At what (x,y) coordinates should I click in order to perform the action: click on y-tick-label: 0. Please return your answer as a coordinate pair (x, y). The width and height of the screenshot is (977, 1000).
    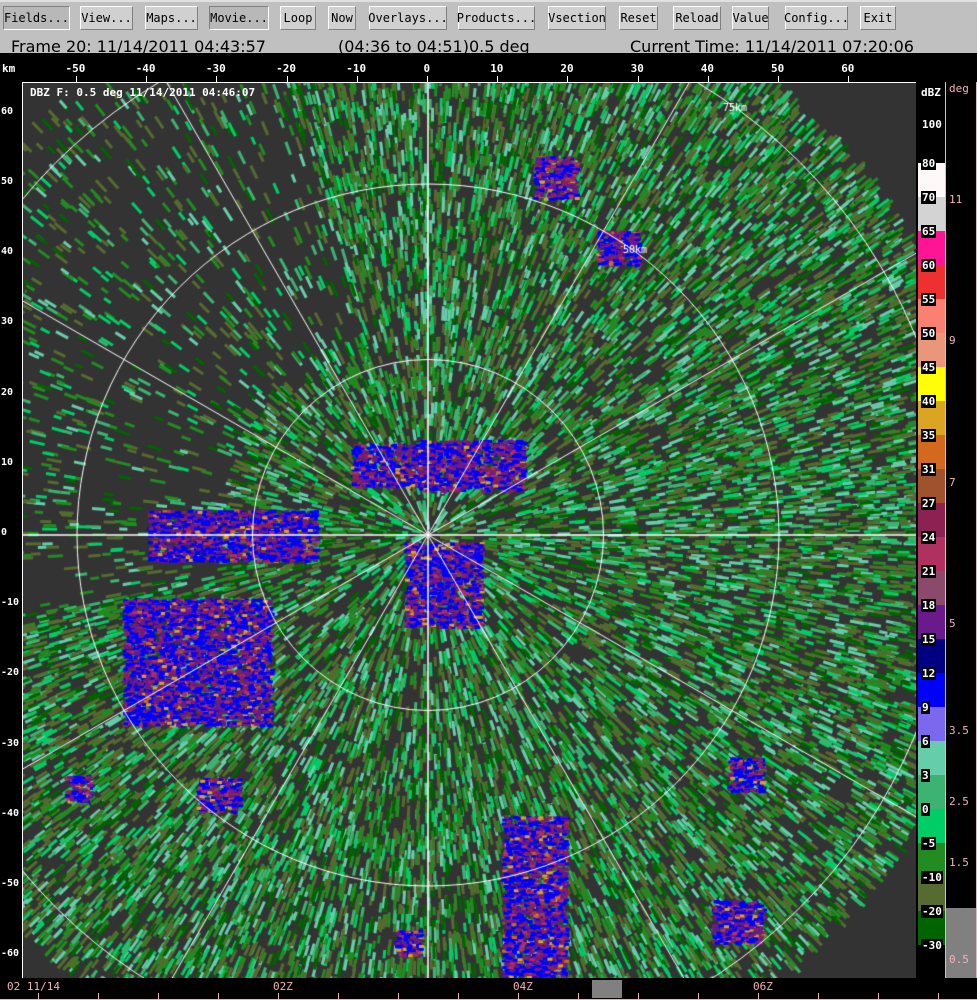
    Looking at the image, I should click on (4, 532).